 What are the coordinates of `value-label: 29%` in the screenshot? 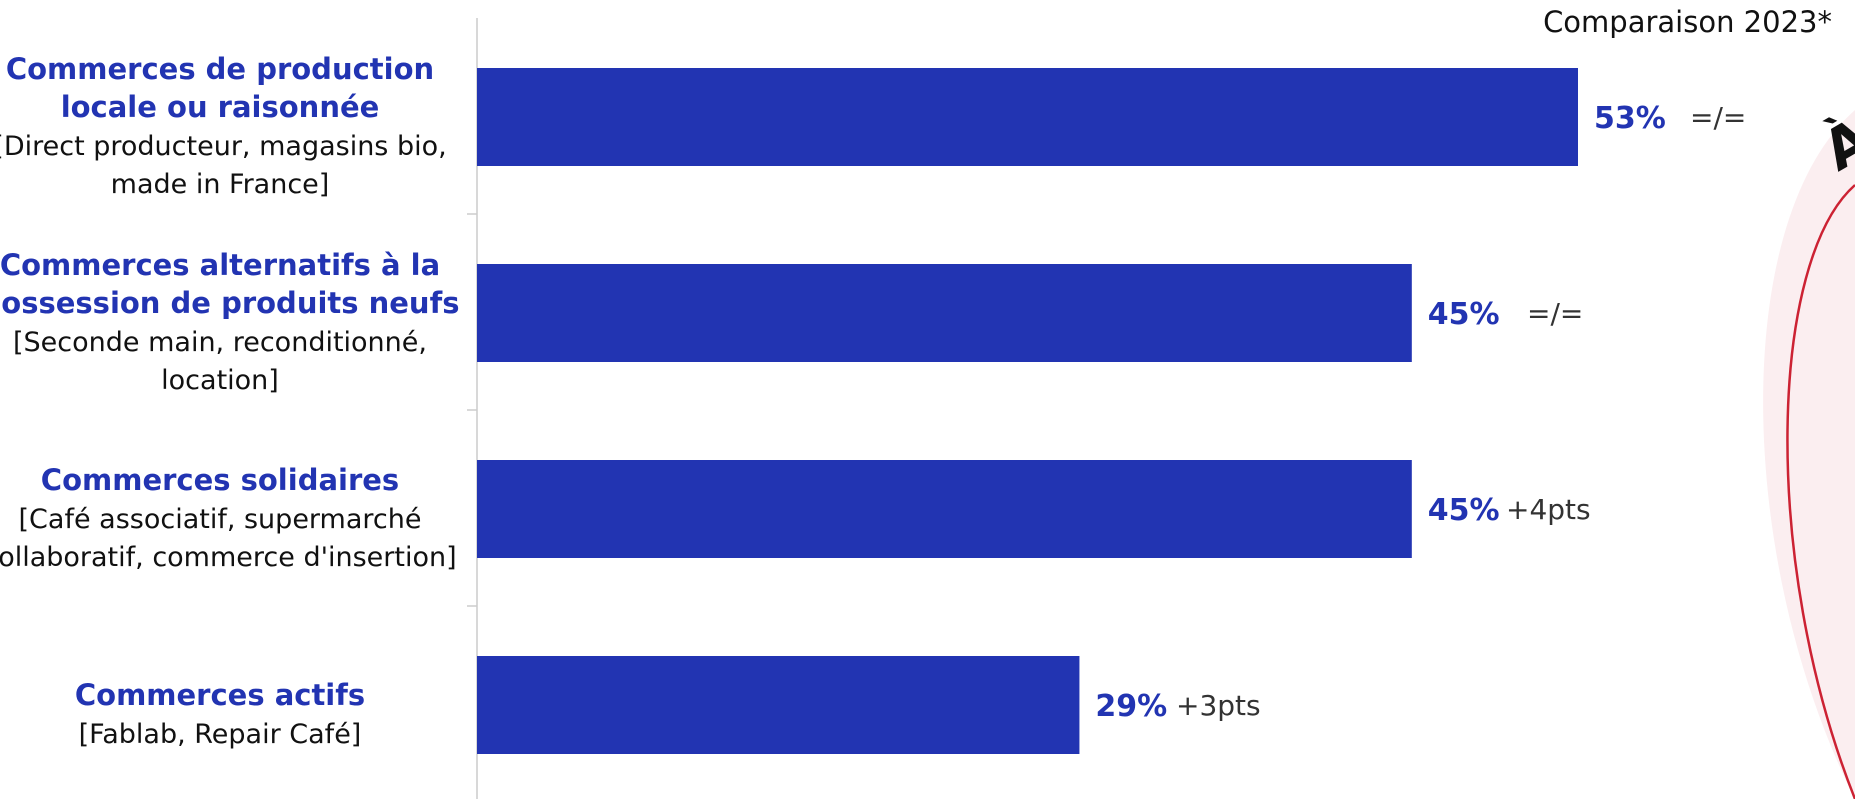 It's located at (1131, 706).